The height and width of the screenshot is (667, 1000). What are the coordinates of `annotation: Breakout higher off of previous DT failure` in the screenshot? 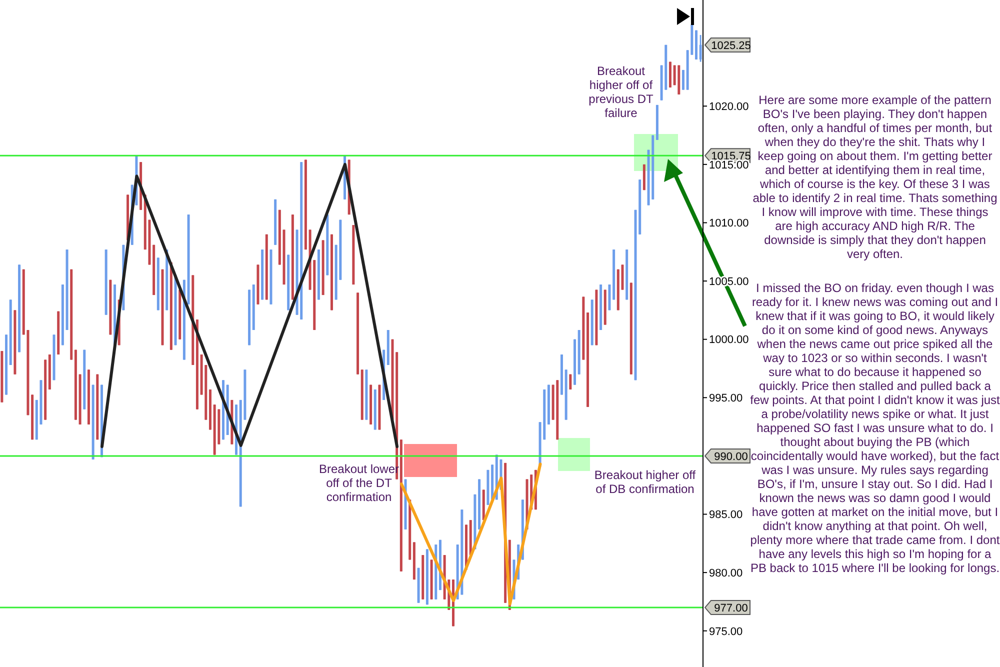 It's located at (621, 92).